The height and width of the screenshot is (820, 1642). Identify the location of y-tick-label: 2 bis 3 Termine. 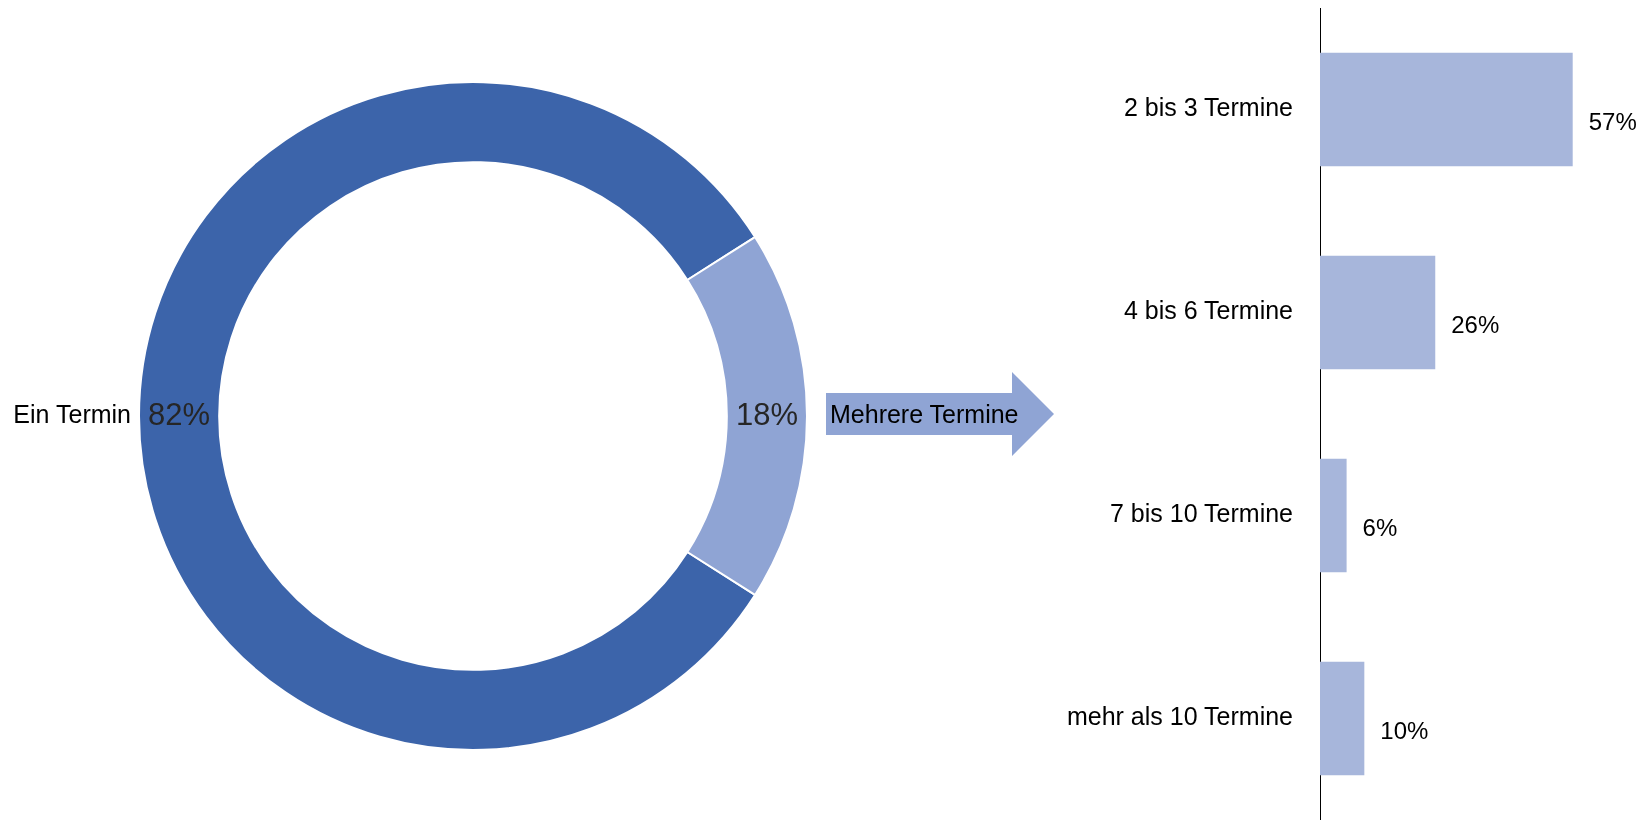
(1208, 107).